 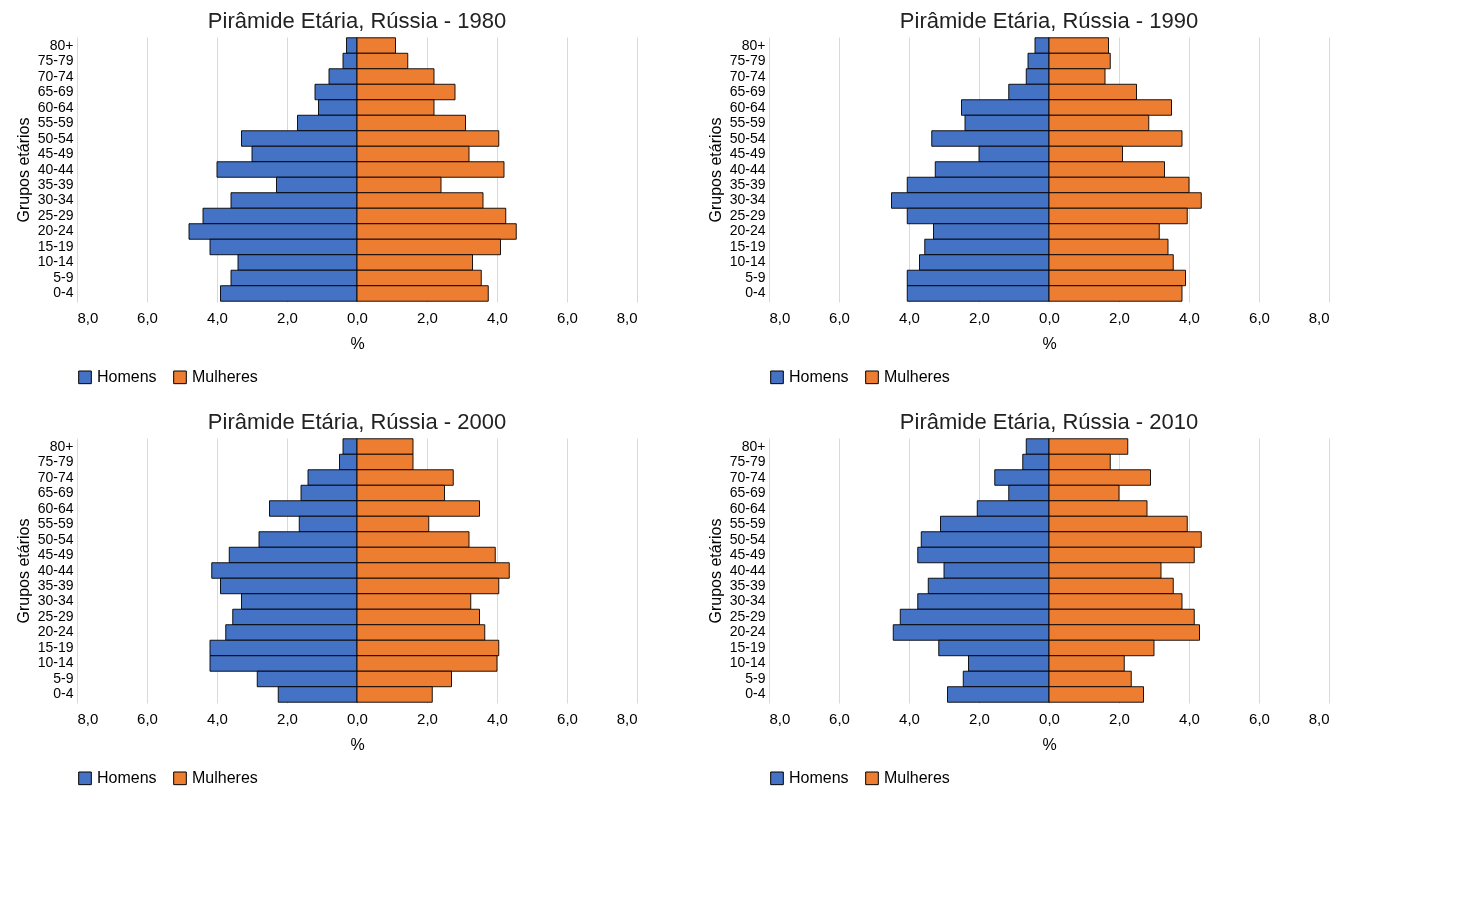 I want to click on chart-title: Pirâmide Etária, Rússia - 1990, so click(x=1049, y=20).